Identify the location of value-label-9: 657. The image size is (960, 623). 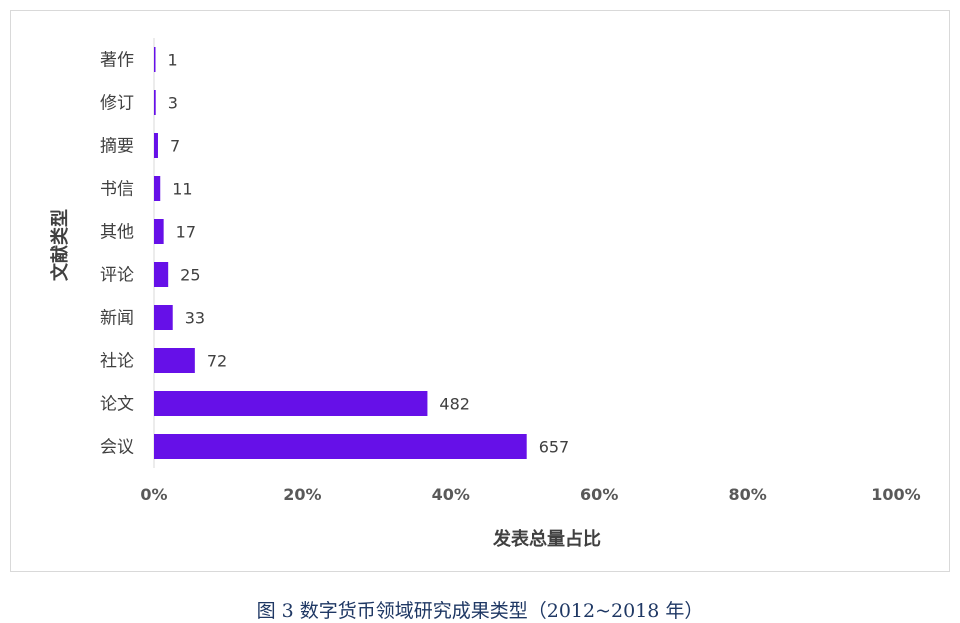
(554, 447).